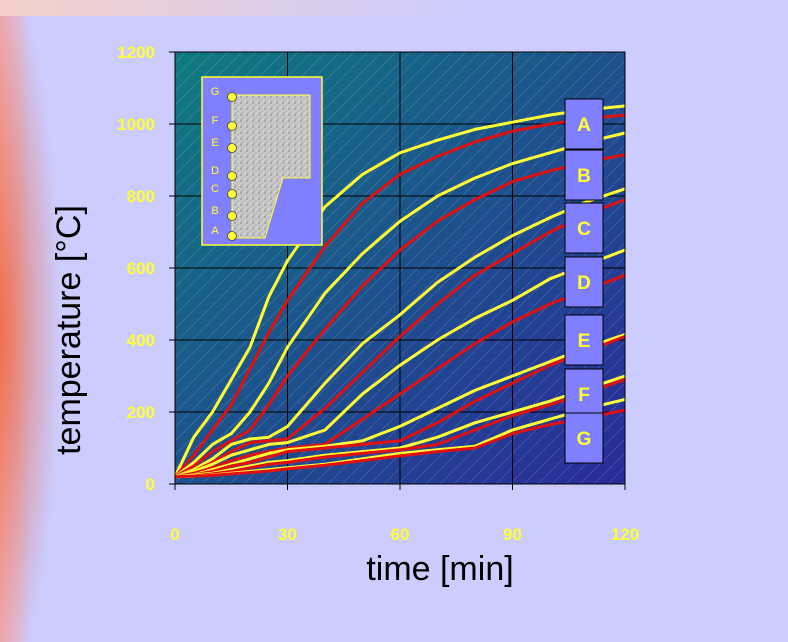 This screenshot has height=642, width=788. I want to click on background-top, so click(394, 8).